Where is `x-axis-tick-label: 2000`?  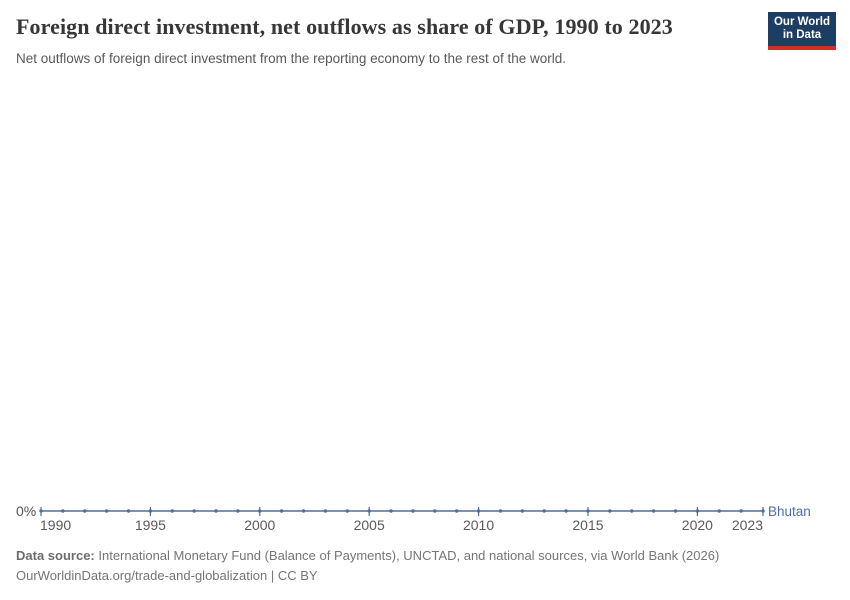 x-axis-tick-label: 2000 is located at coordinates (260, 525).